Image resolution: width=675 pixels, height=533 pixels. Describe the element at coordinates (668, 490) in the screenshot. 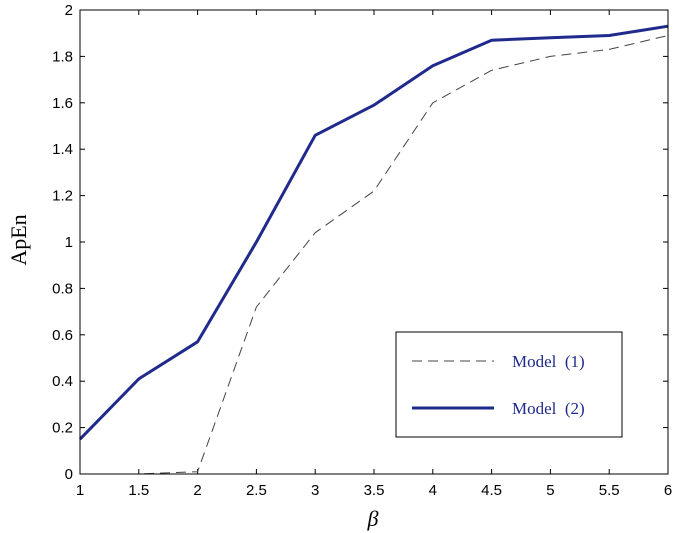

I see `x-tick-label: 6` at that location.